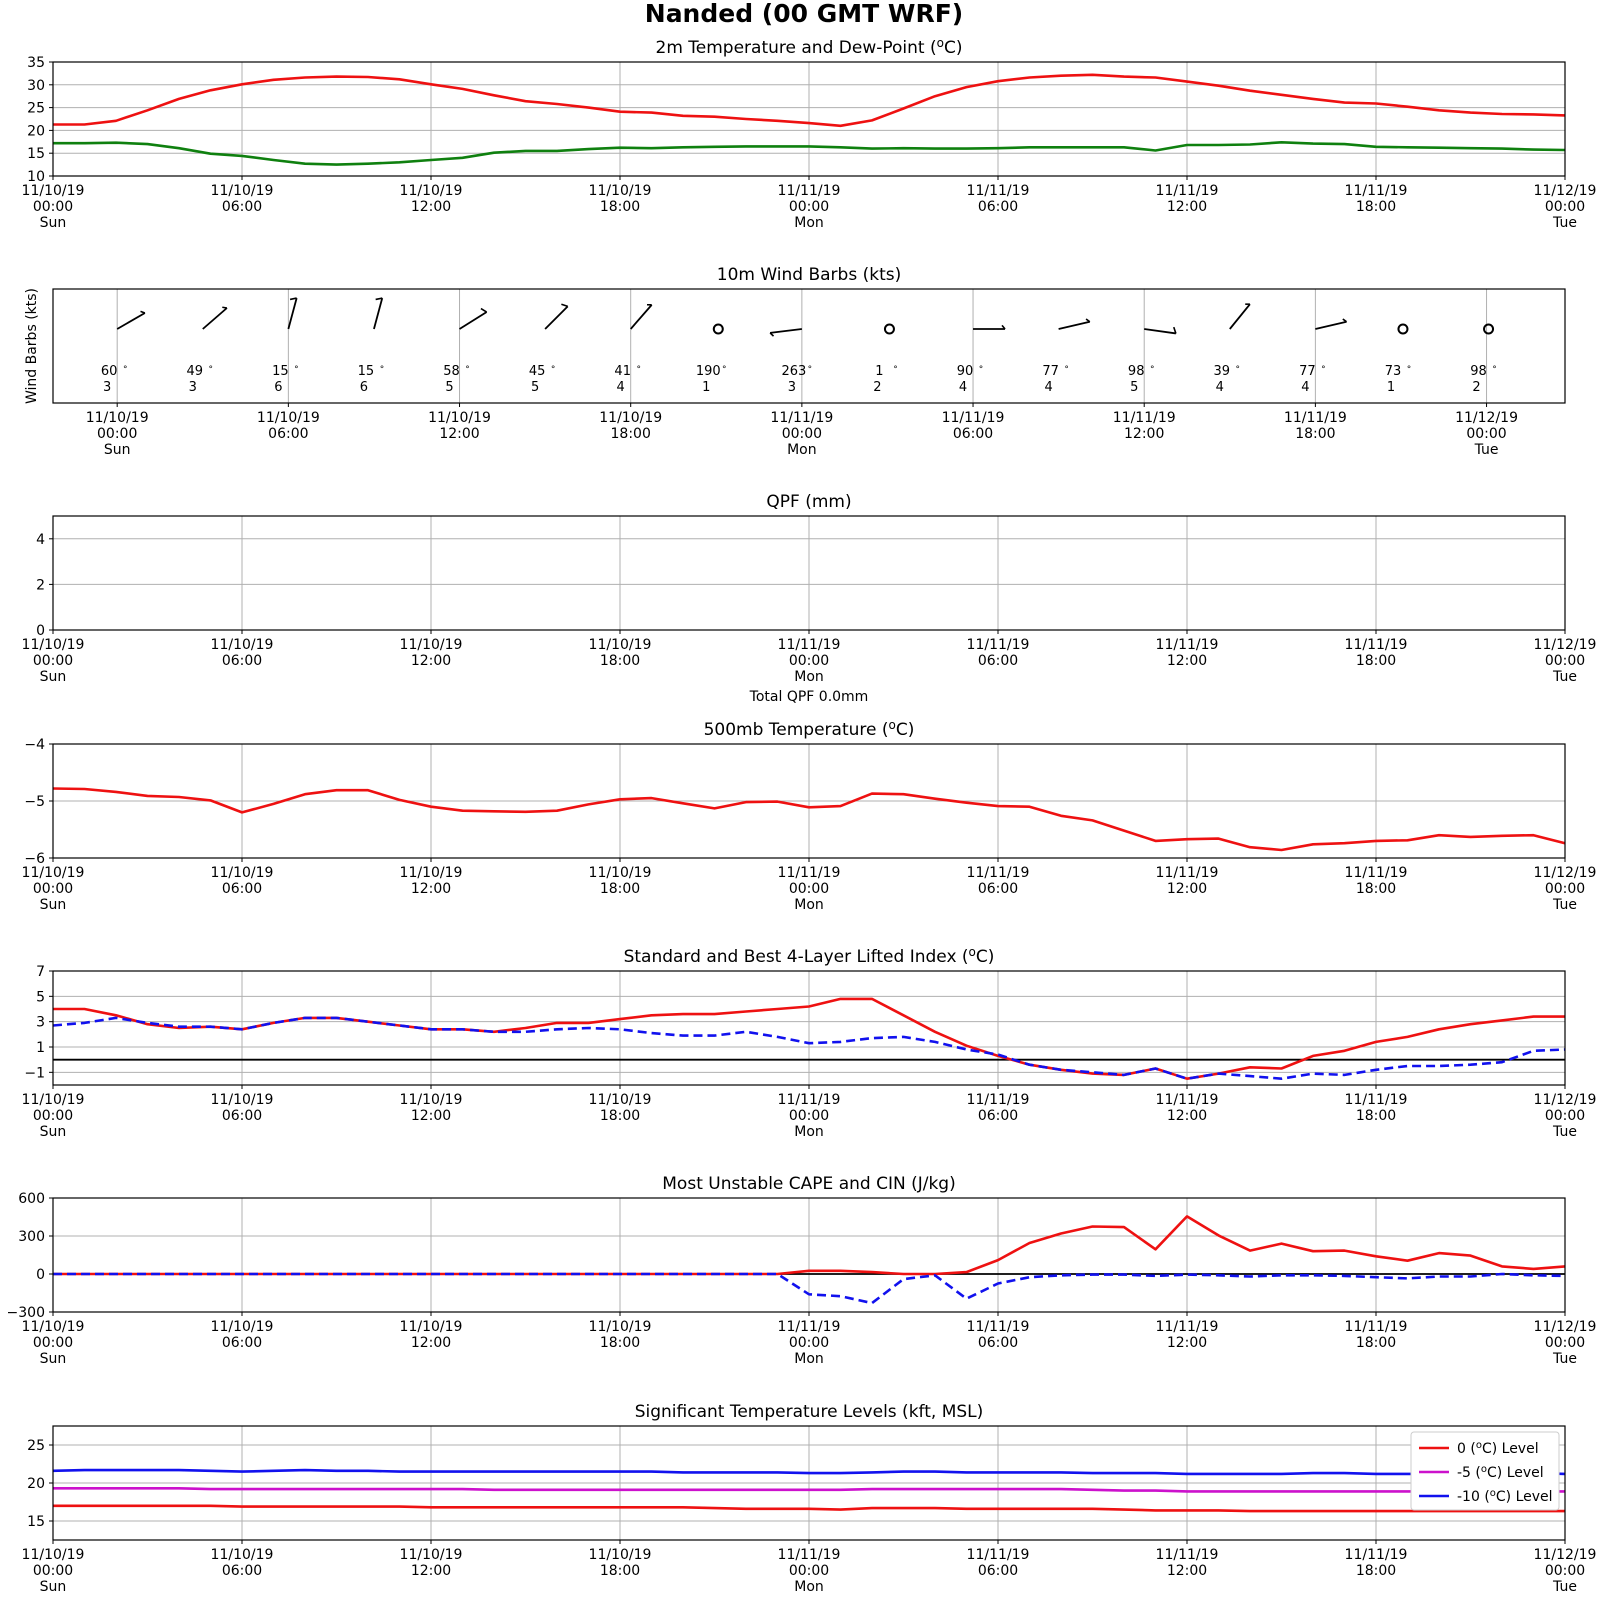 The height and width of the screenshot is (1600, 1600). I want to click on wind-speed-label: 6, so click(364, 387).